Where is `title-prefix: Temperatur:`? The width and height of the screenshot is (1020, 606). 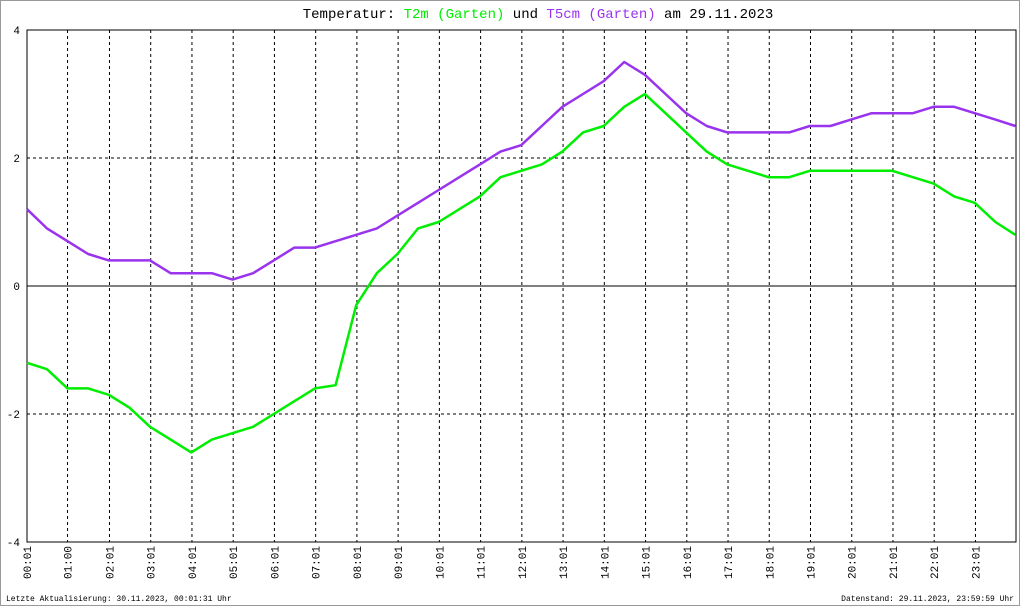 title-prefix: Temperatur: is located at coordinates (349, 15).